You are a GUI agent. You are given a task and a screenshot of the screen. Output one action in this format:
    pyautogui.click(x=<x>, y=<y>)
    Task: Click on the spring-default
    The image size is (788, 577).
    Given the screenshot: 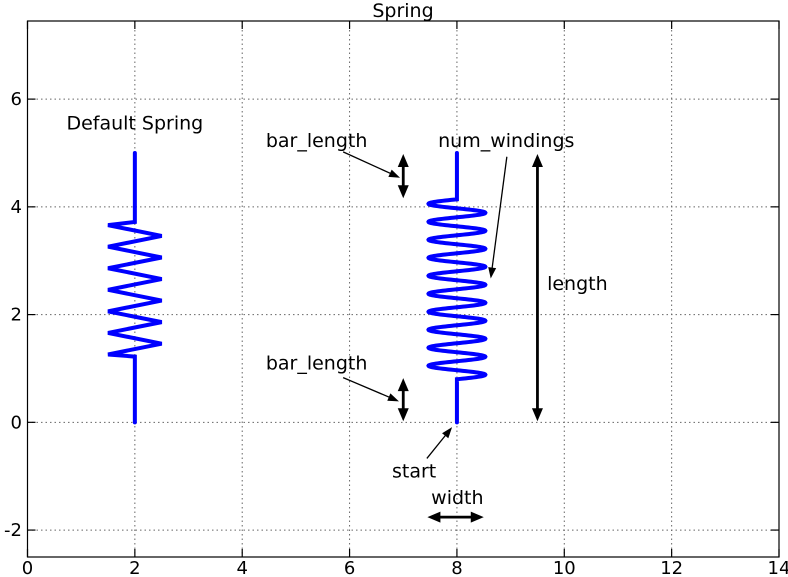 What is the action you would take?
    pyautogui.click(x=135, y=287)
    